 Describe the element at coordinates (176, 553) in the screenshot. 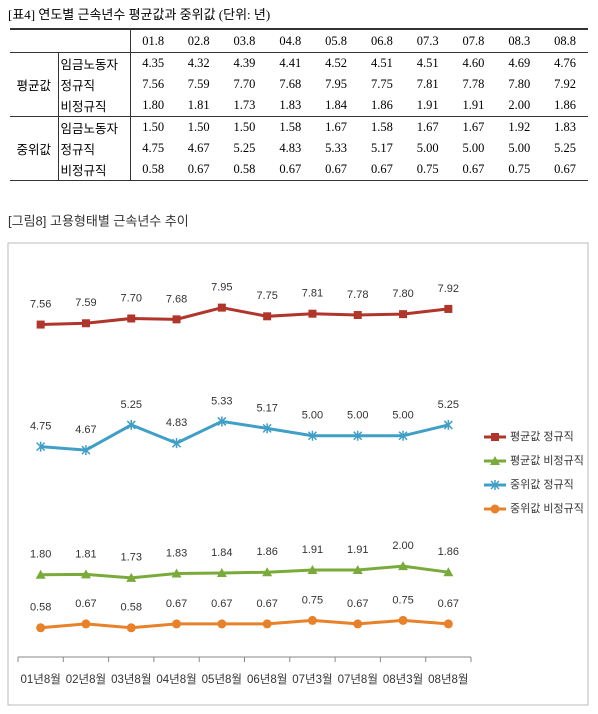

I see `data-label: 1.83` at that location.